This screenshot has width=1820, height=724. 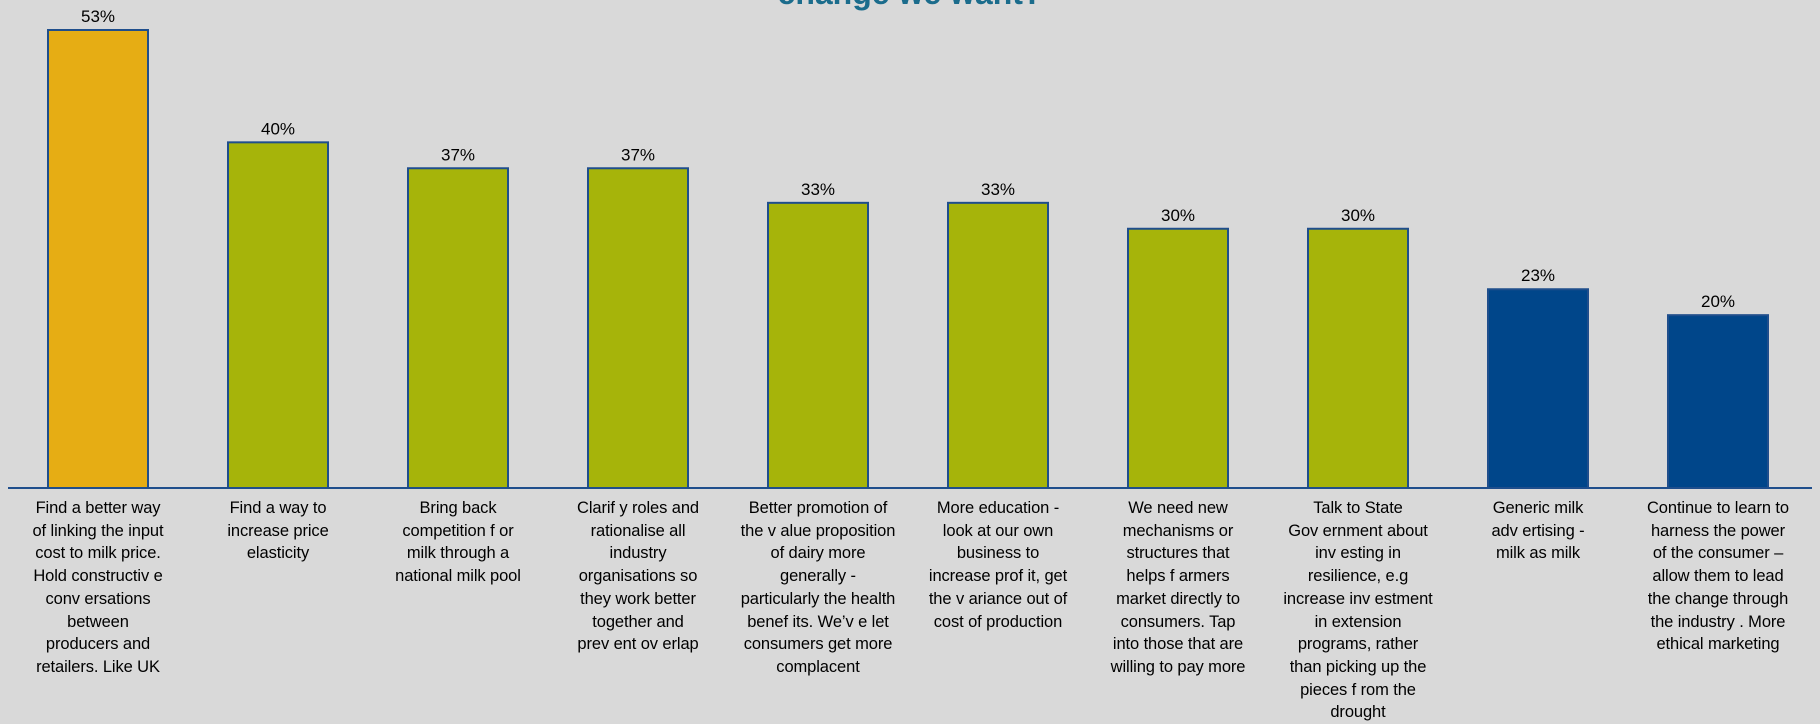 I want to click on value-label-3: 37%, so click(x=458, y=154).